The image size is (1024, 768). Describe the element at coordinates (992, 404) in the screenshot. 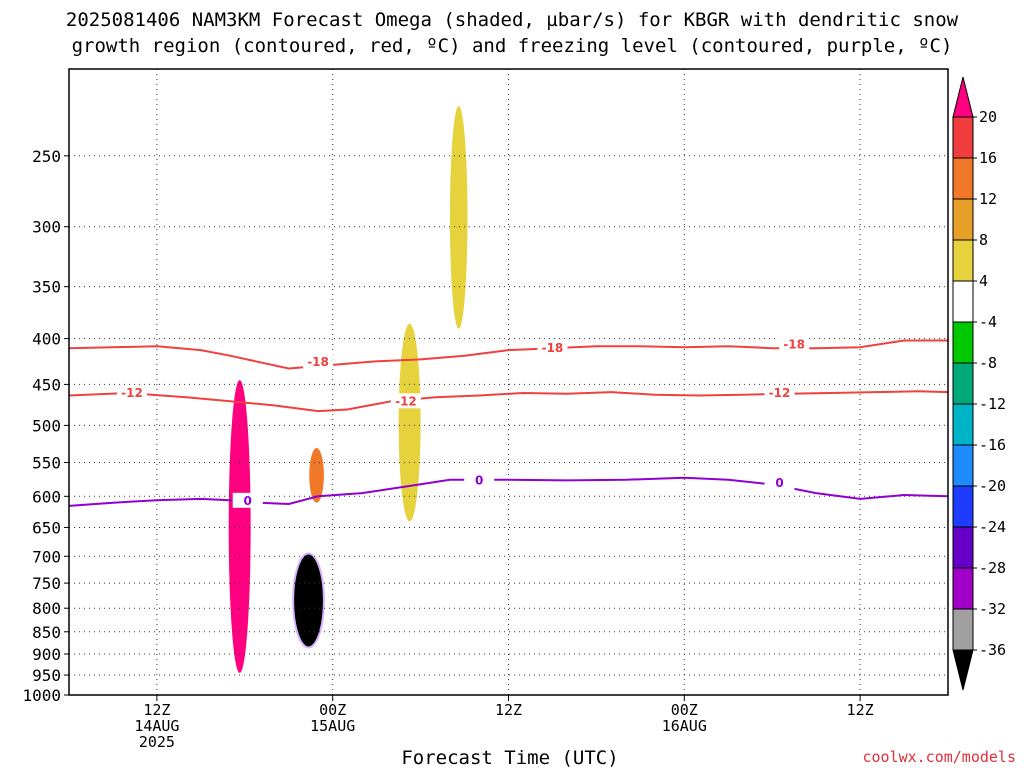

I see `colorbar-label: -12` at that location.